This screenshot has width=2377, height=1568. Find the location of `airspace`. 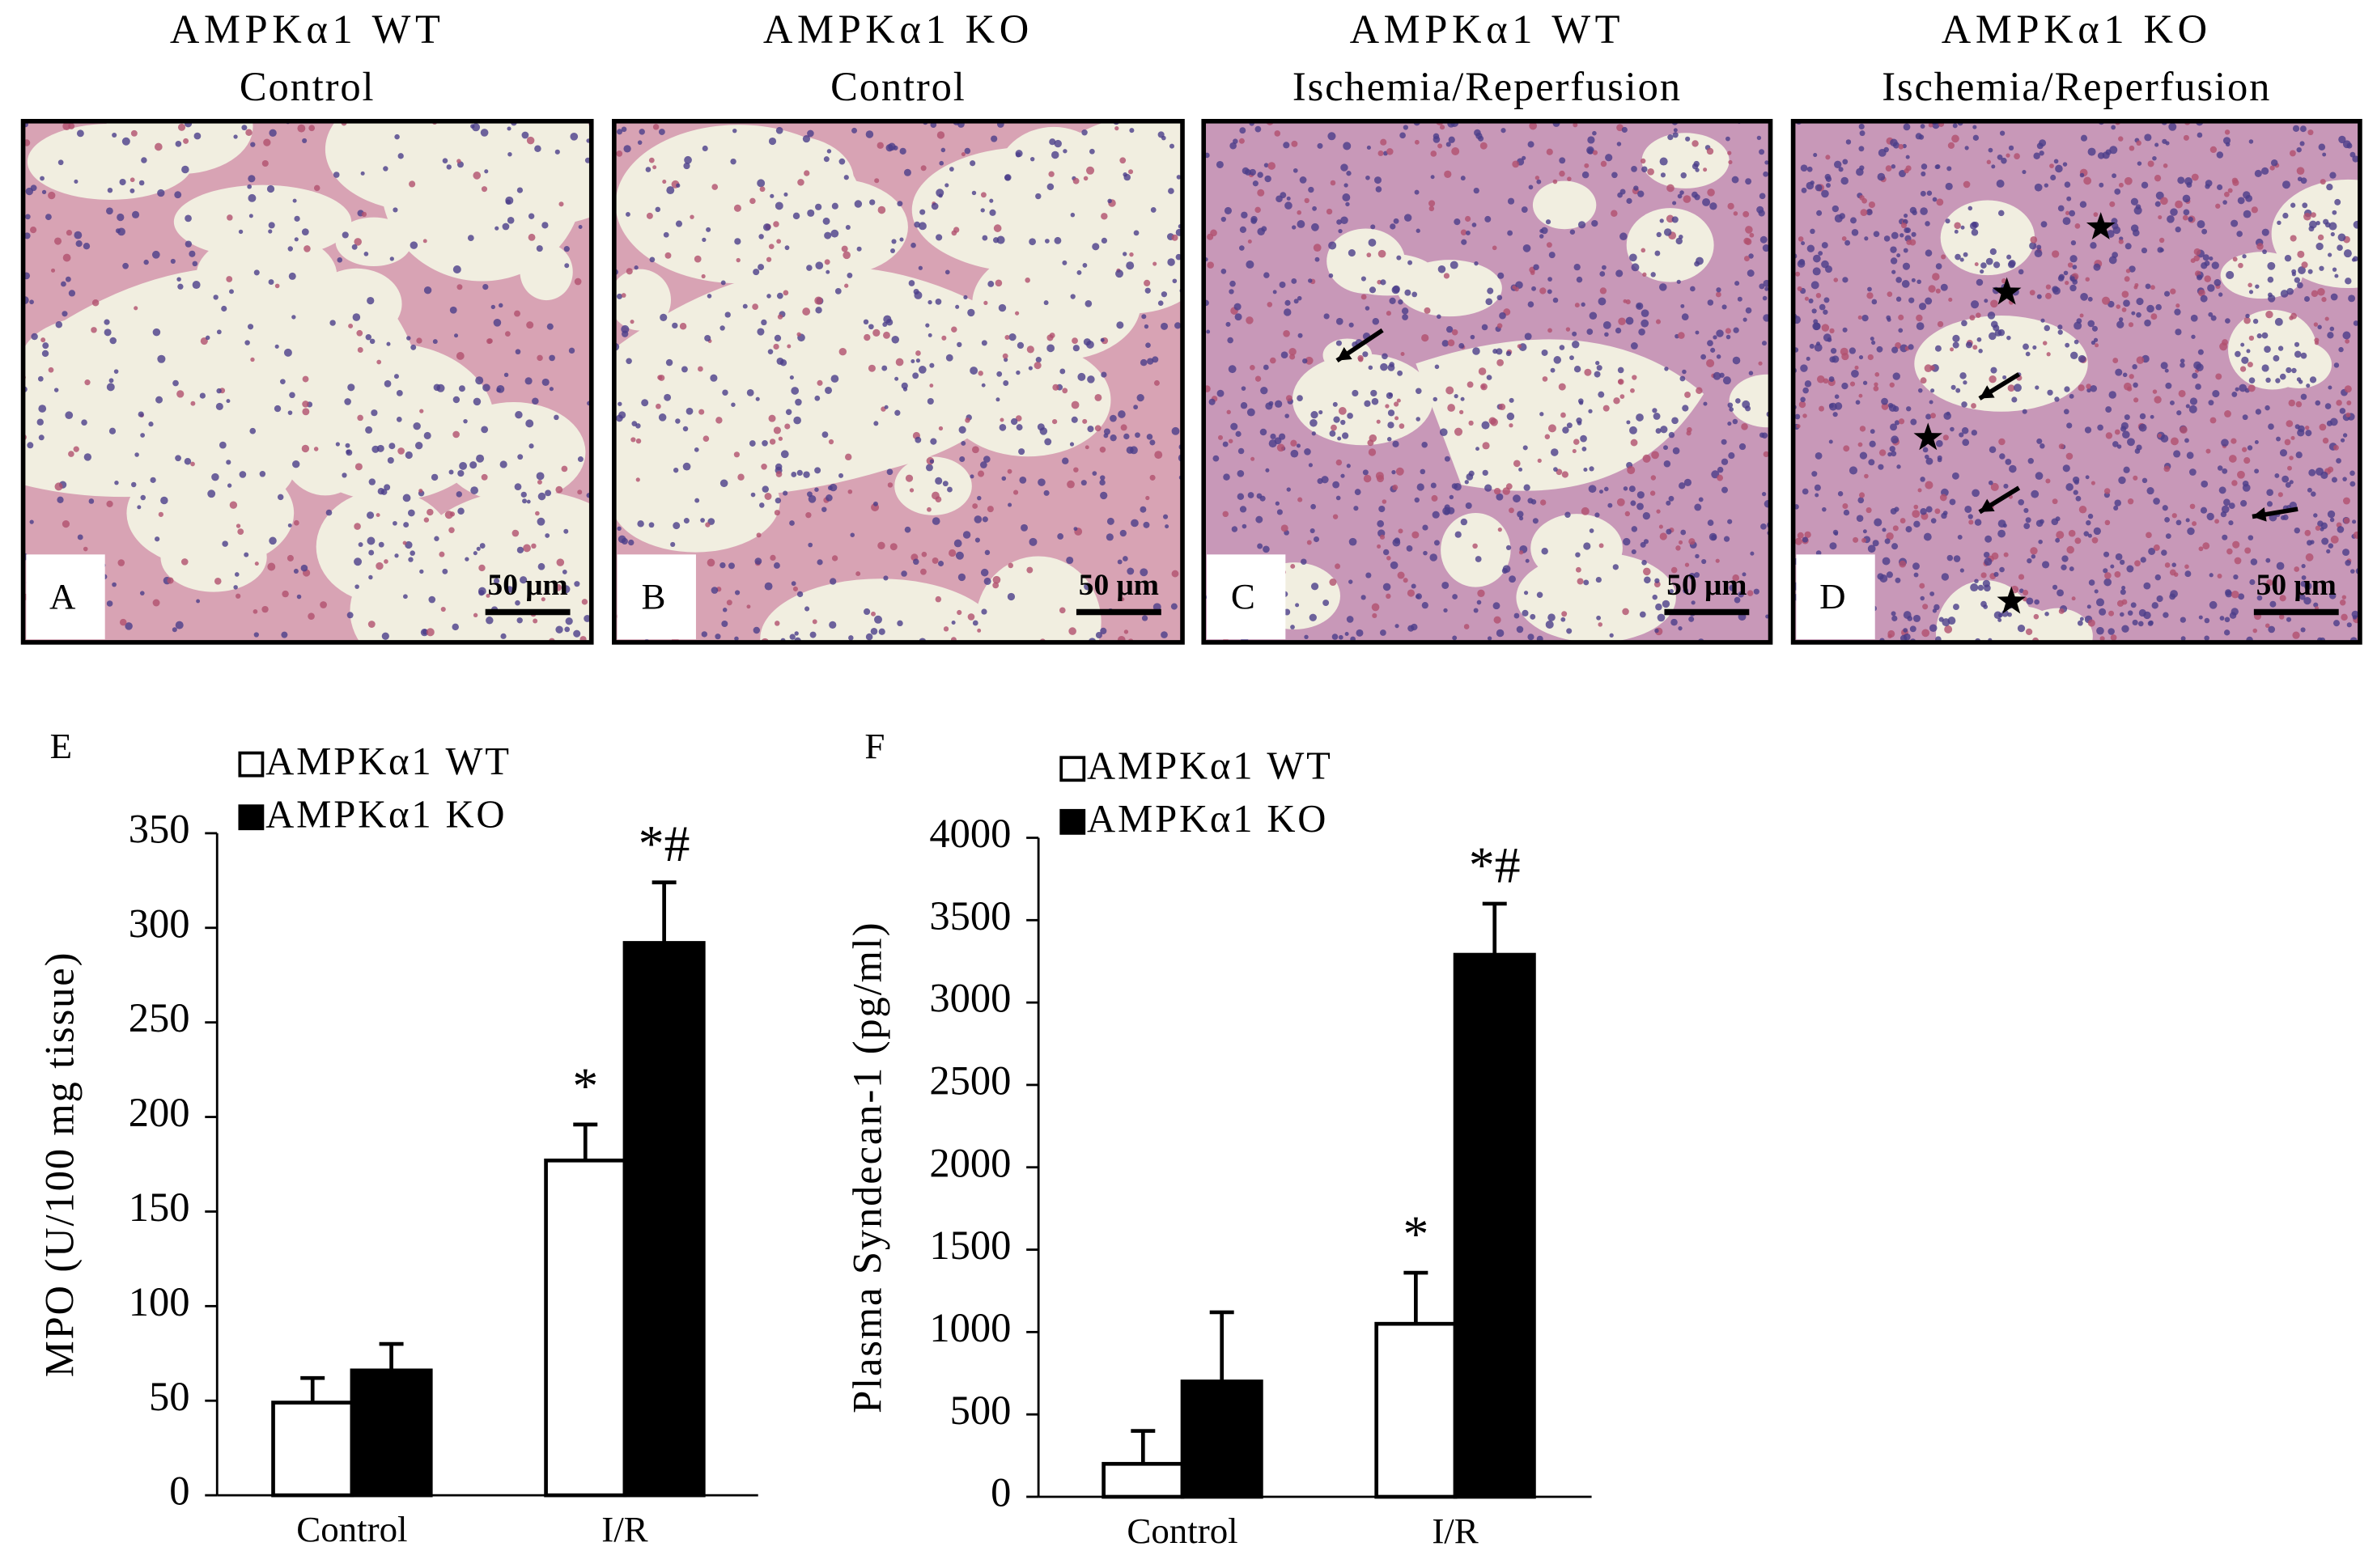

airspace is located at coordinates (810, 382).